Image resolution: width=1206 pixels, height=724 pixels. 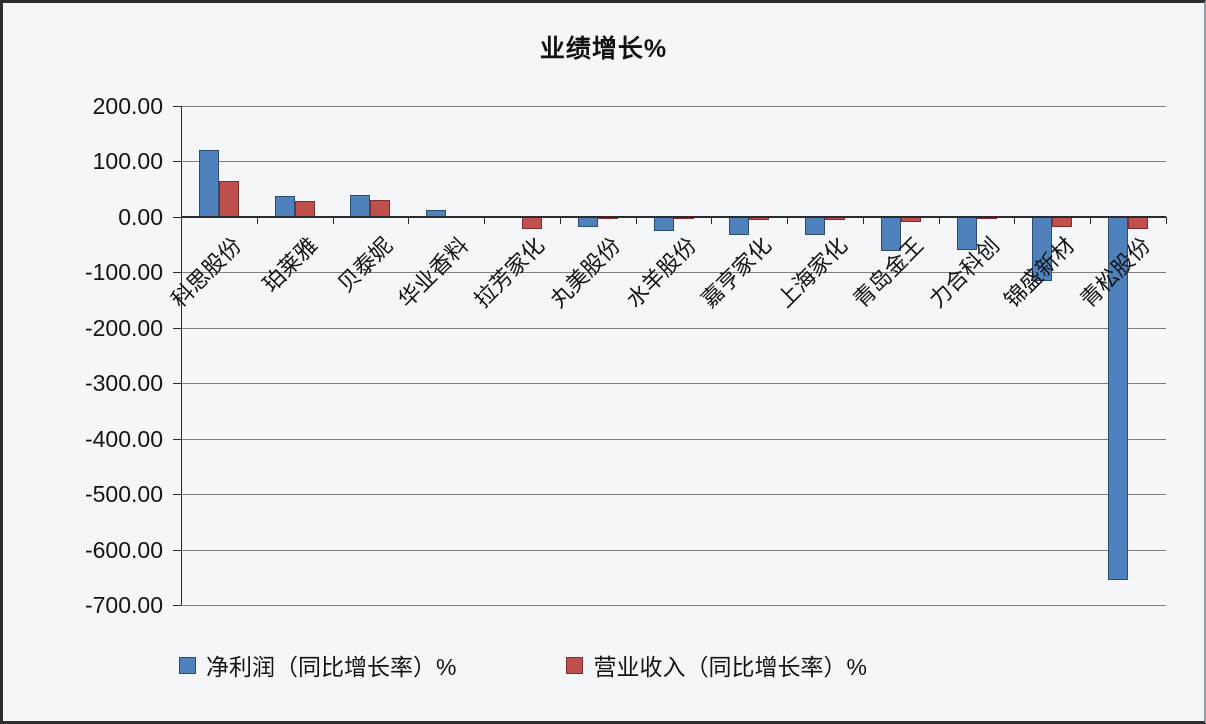 I want to click on legend: 净利润（同比增长率）% 营业收入（同比增长率）%, so click(x=523, y=665).